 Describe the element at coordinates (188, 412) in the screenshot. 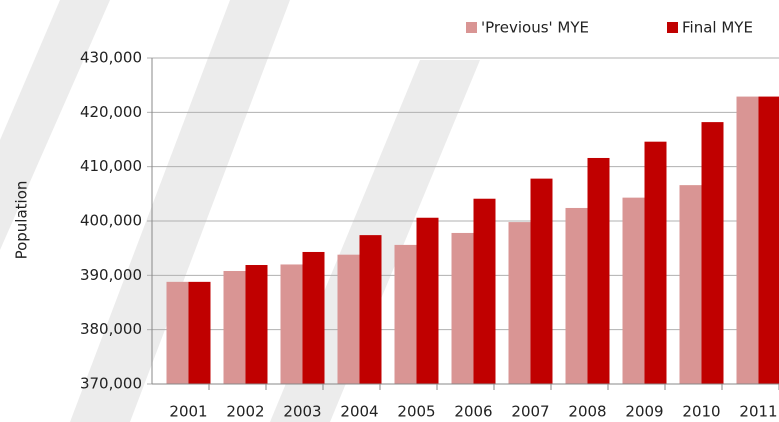

I see `x-tick-label: 2001` at that location.